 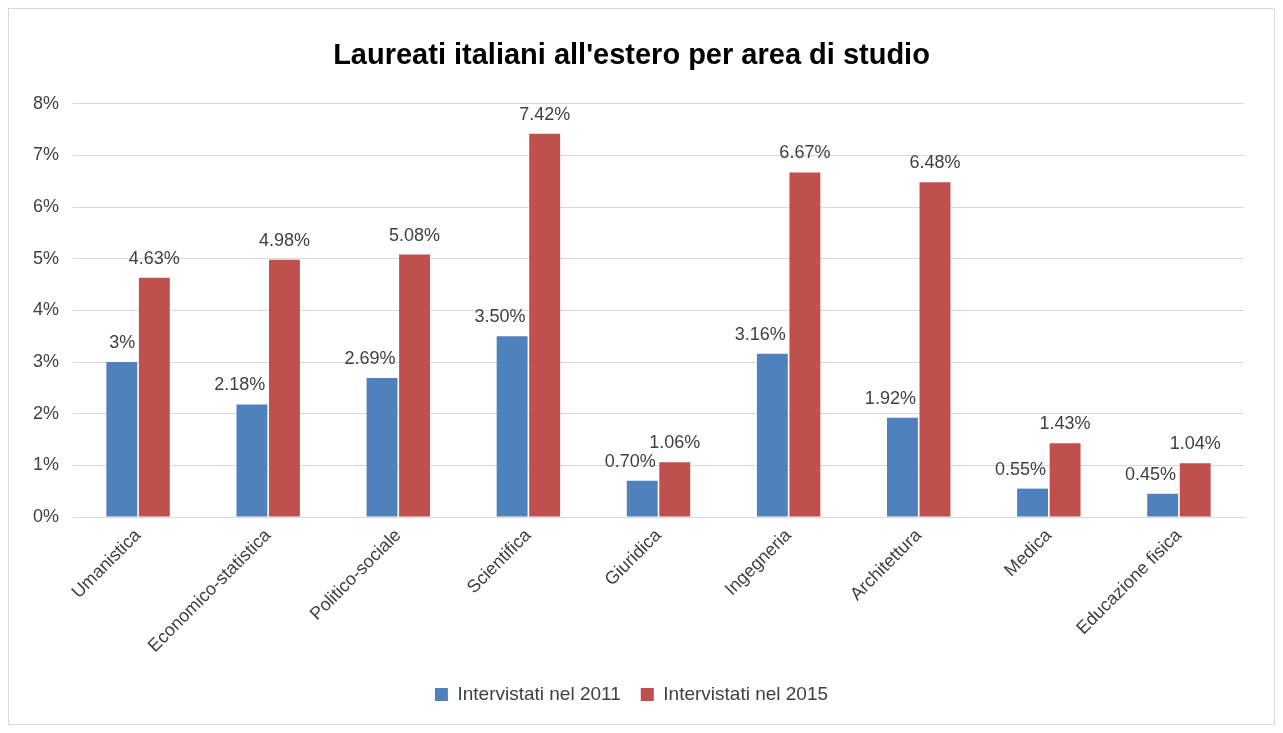 I want to click on y-tick-label: 4%, so click(x=46, y=309).